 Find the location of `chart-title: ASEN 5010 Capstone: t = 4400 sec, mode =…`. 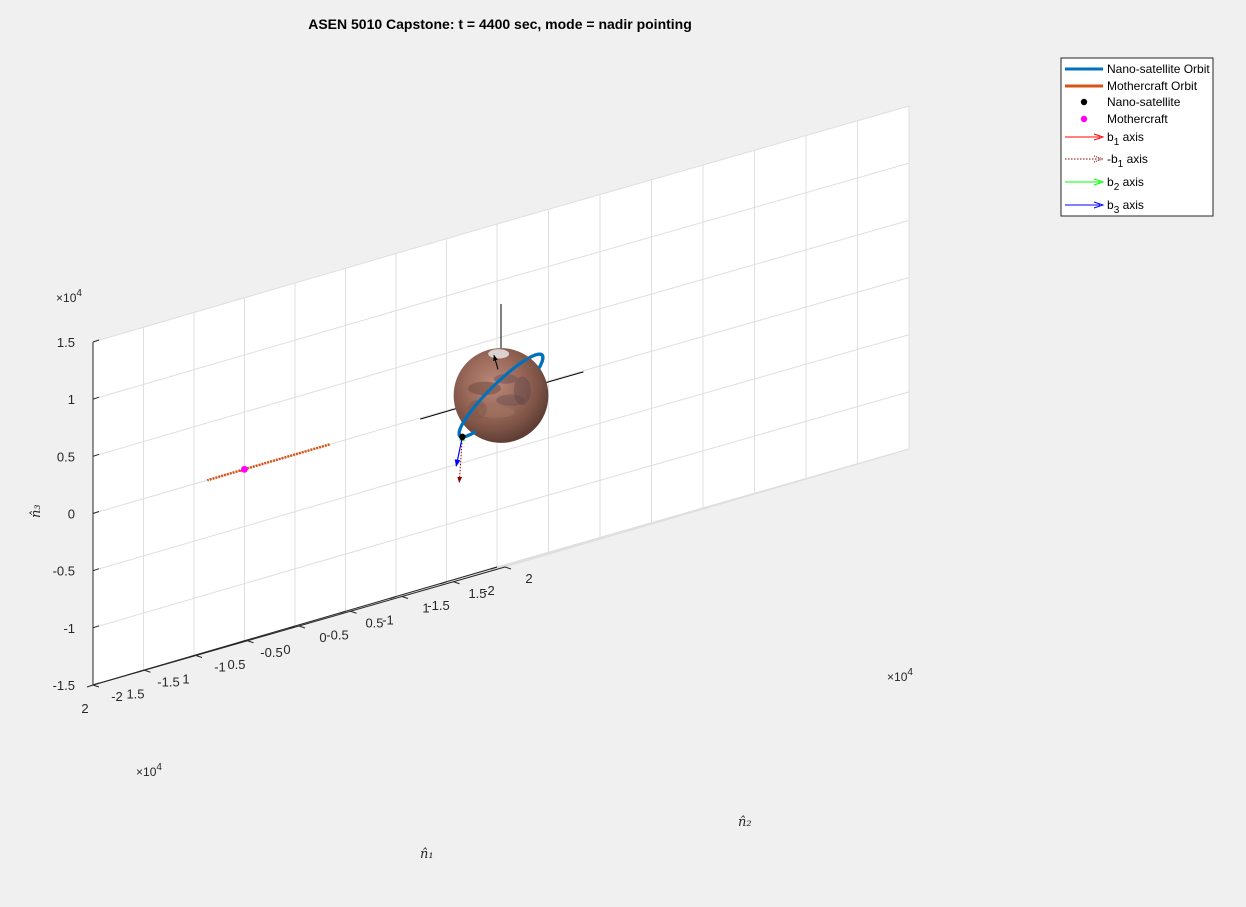

chart-title: ASEN 5010 Capstone: t = 4400 sec, mode =… is located at coordinates (500, 24).